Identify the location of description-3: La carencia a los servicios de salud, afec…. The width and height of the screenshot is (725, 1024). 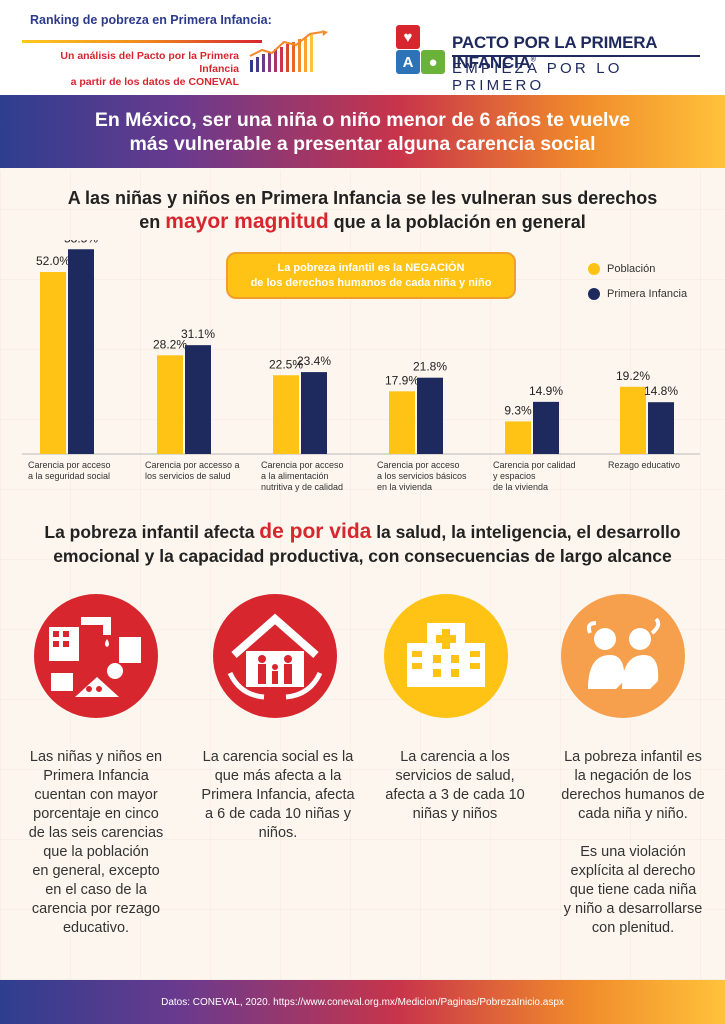
(455, 786).